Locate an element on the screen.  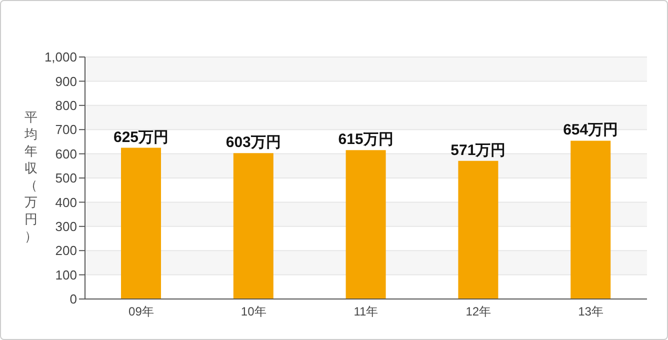
y-tick-label: 0 is located at coordinates (73, 299).